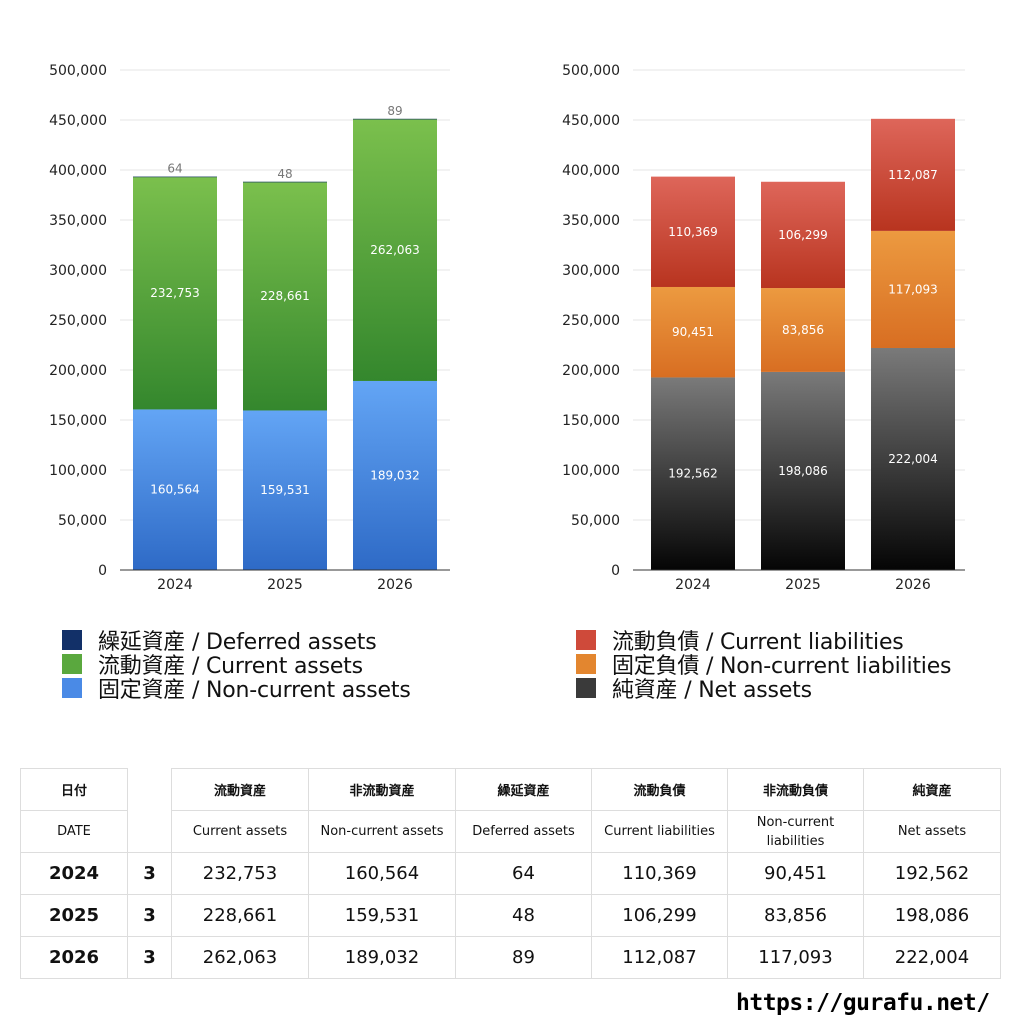 This screenshot has height=1024, width=1024. I want to click on y-tick-label: 150,000, so click(78, 421).